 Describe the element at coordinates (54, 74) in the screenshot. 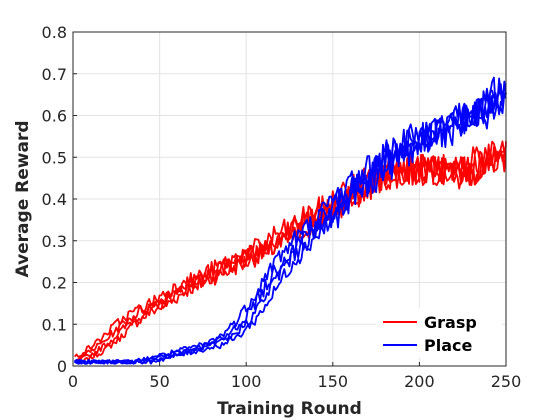

I see `y-tick-label: 0.7` at that location.